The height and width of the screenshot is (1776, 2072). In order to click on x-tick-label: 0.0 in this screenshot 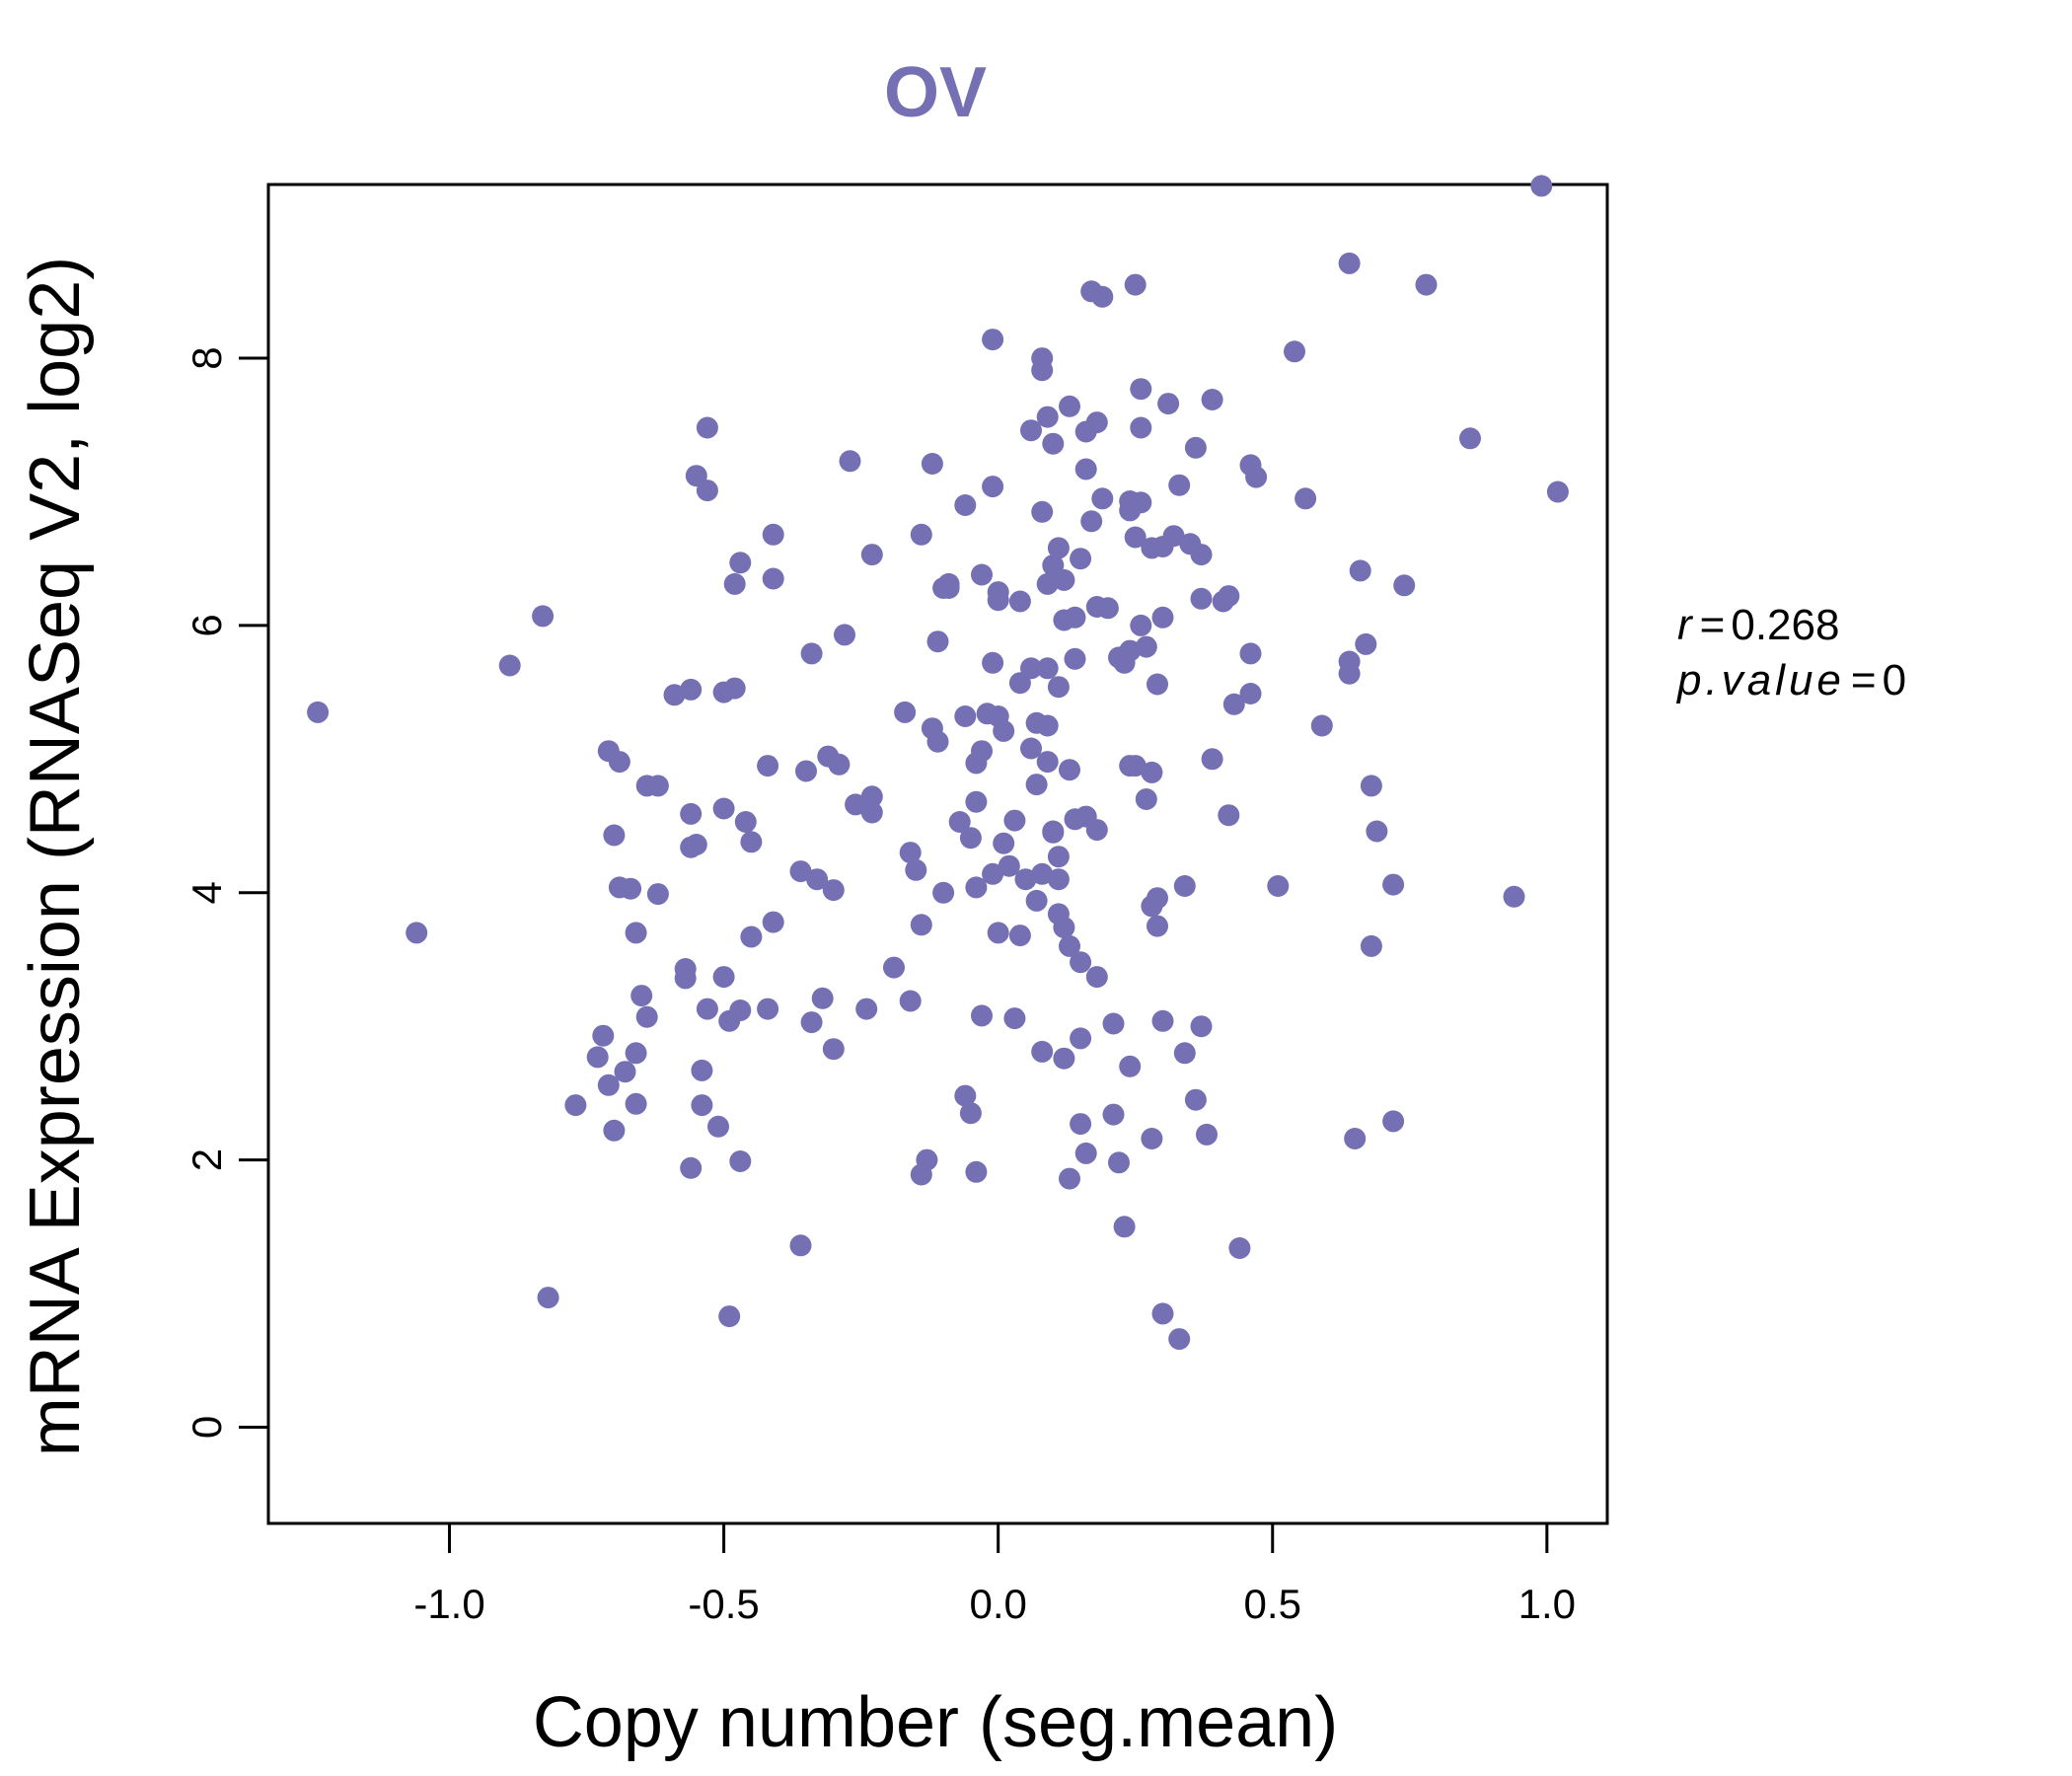, I will do `click(998, 1604)`.